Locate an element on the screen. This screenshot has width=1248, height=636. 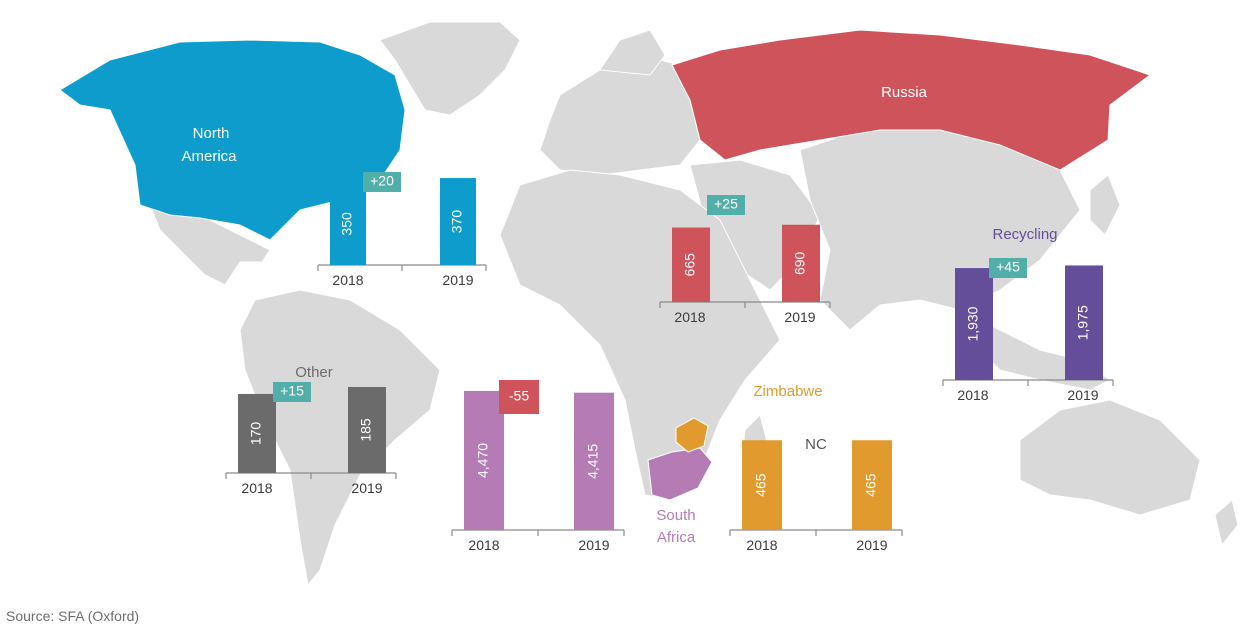
bar-value-label: 170 is located at coordinates (256, 434).